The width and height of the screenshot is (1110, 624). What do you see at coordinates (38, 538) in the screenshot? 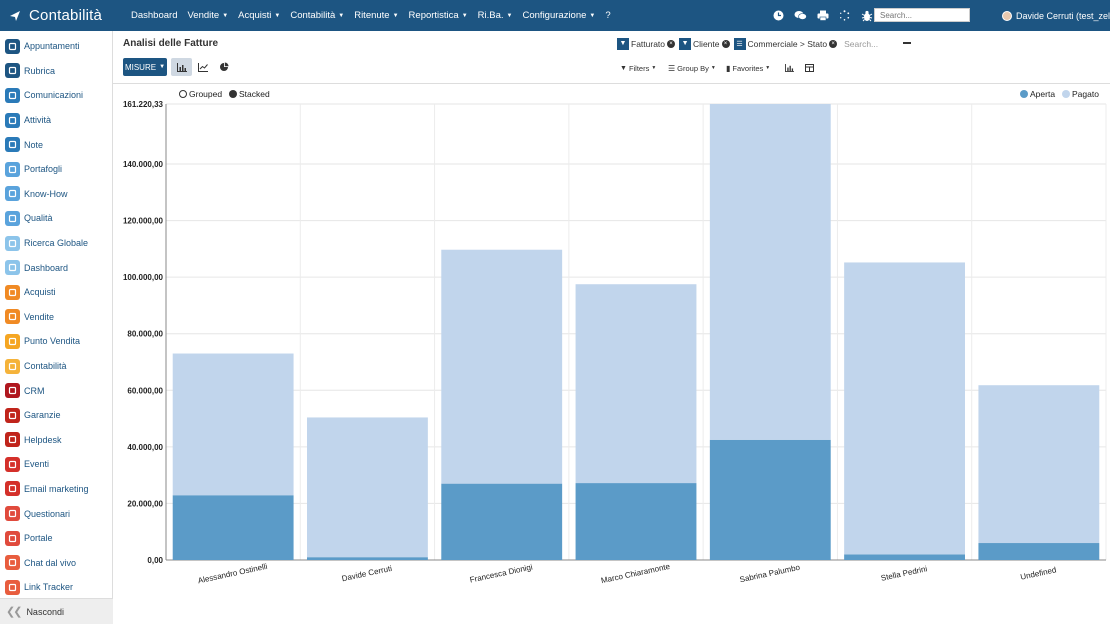
I see `sidebar-item-label: Portale` at bounding box center [38, 538].